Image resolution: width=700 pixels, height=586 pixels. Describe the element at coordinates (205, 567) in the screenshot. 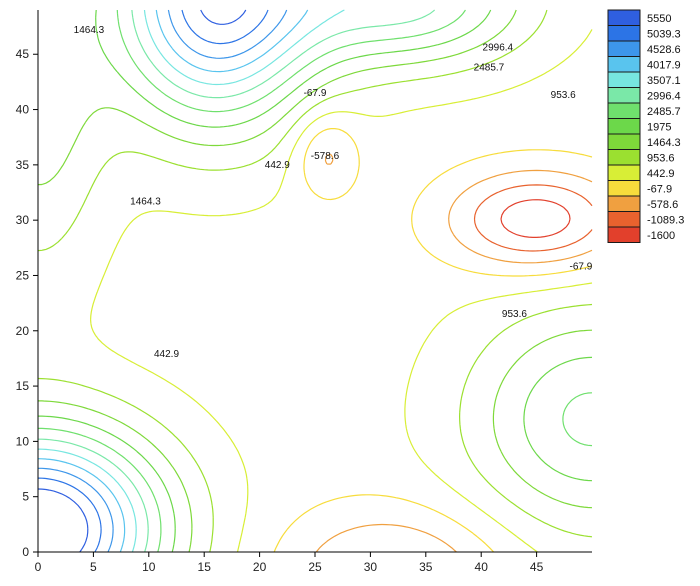

I see `x-tick-label: 15` at that location.